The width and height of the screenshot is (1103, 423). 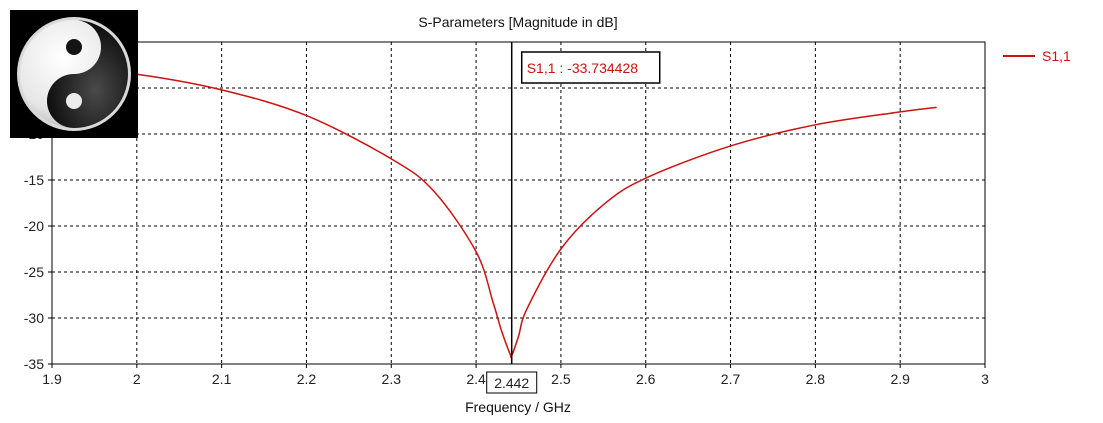 I want to click on x-tick-label: 3, so click(x=985, y=379).